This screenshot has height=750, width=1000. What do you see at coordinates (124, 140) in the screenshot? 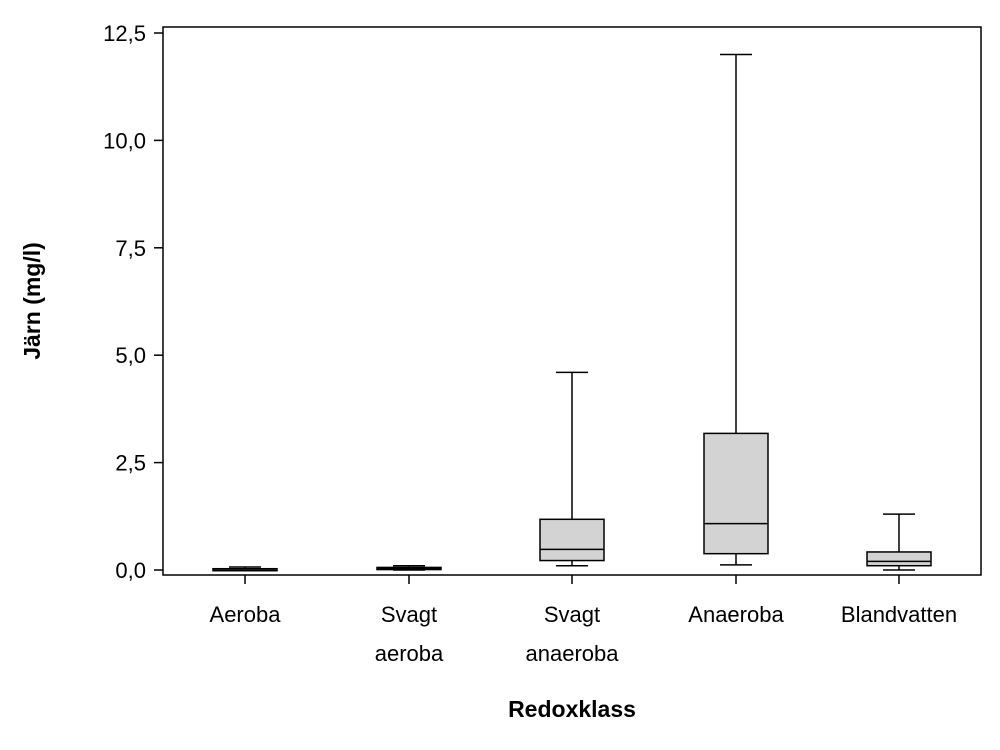
I see `y-tick-label: 10,0` at bounding box center [124, 140].